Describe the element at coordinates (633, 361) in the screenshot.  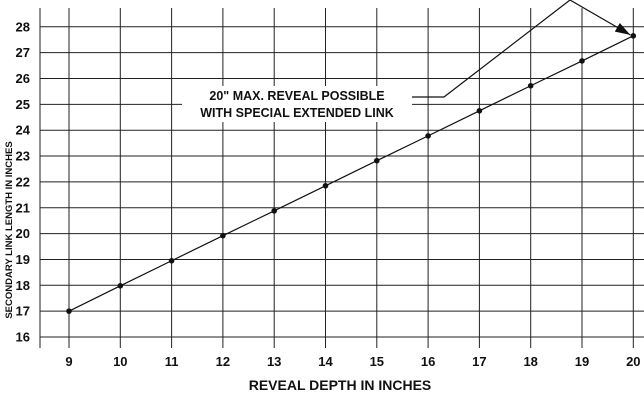
I see `x-tick-label: 20` at that location.